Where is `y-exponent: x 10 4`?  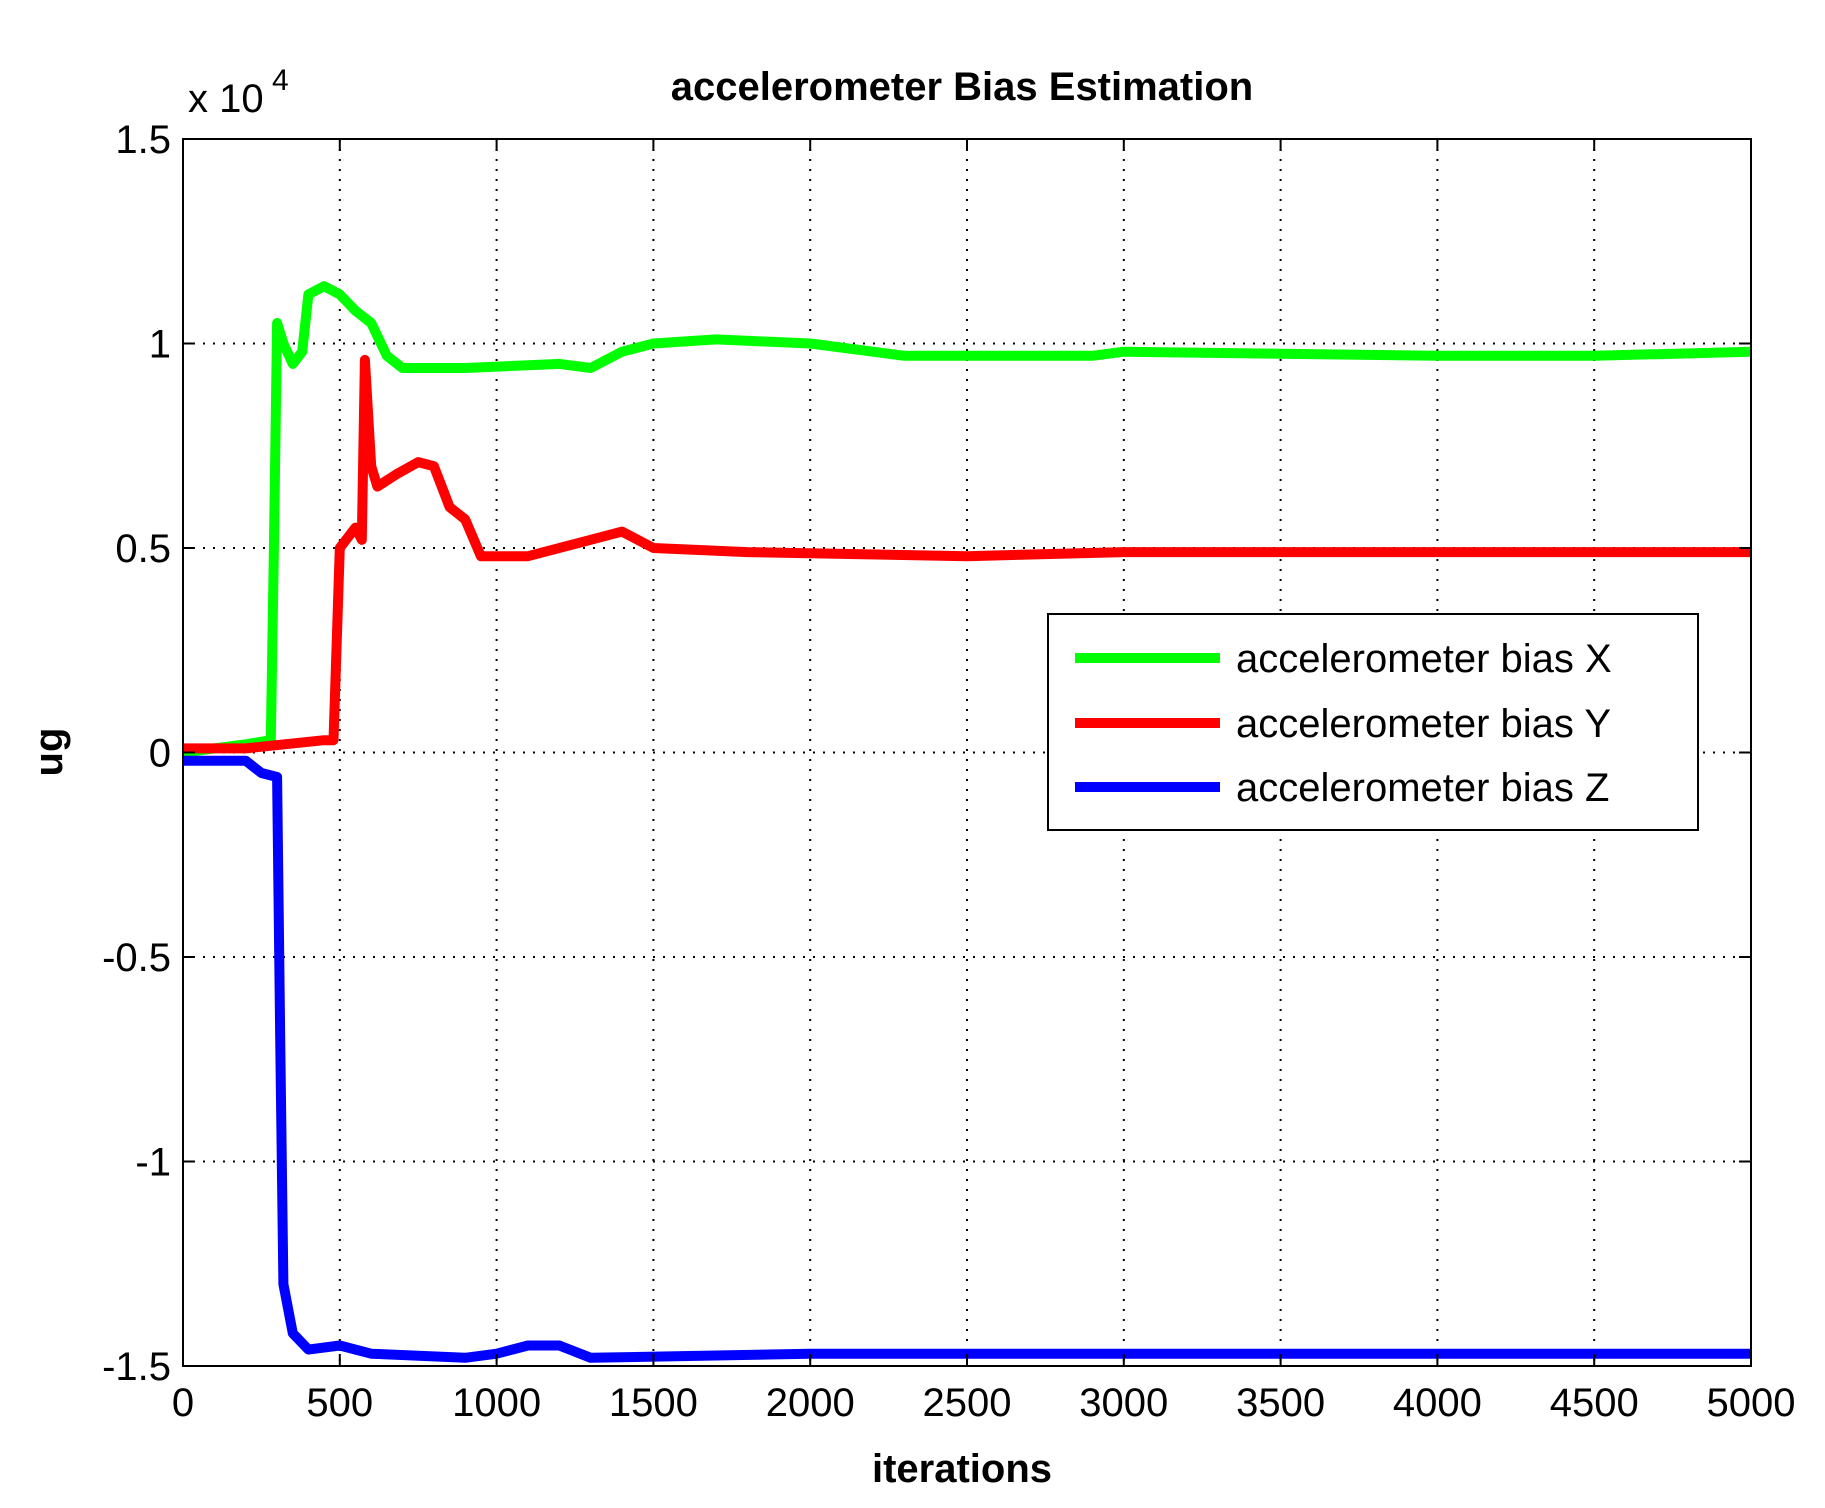 y-exponent: x 10 4 is located at coordinates (238, 92).